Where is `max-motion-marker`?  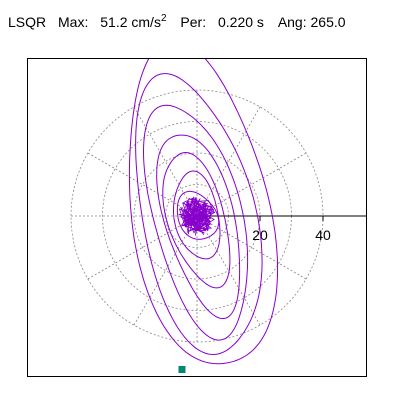 max-motion-marker is located at coordinates (182, 369).